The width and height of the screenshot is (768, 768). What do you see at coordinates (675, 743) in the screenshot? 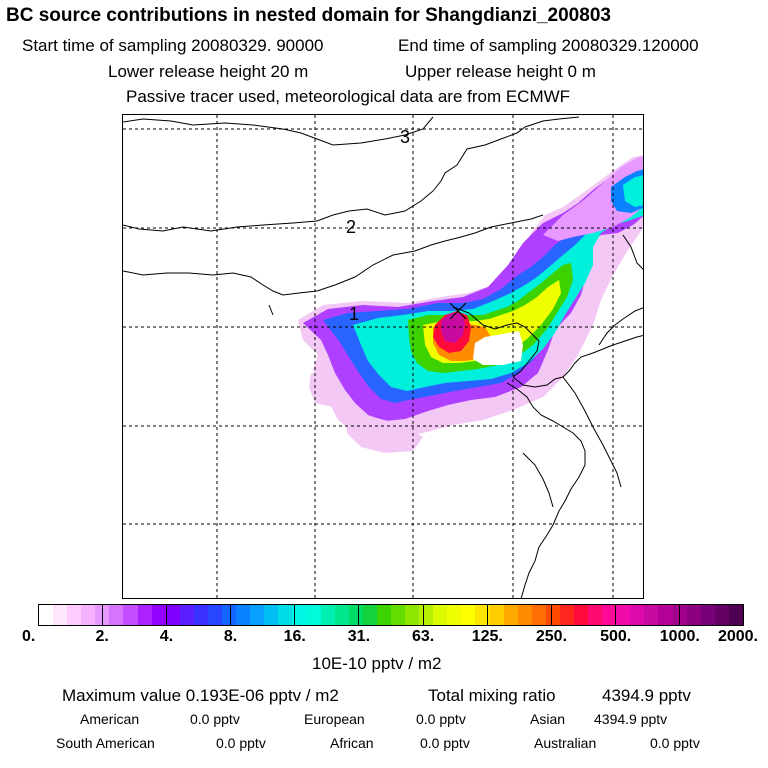
I see `australian-value: 0.0 pptv` at bounding box center [675, 743].